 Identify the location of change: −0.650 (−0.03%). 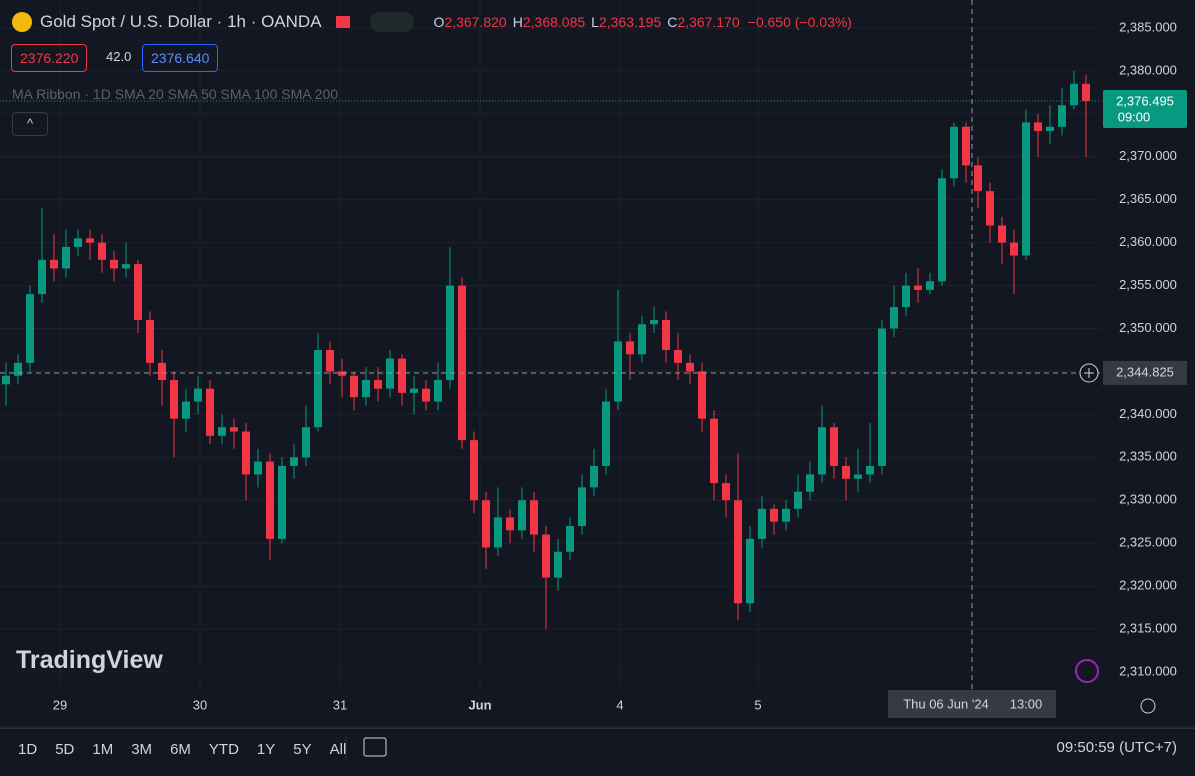
(799, 22).